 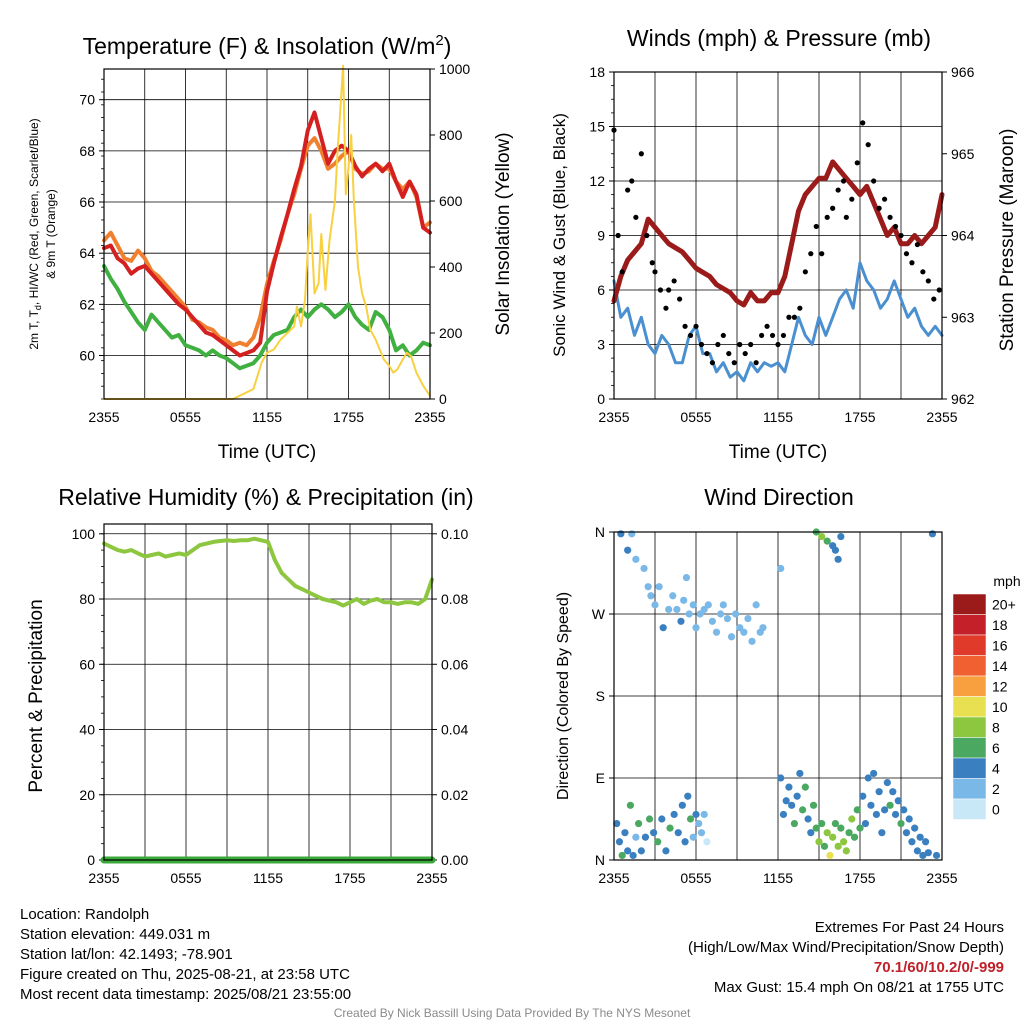 I want to click on temp-left-axis-label-line2: & 9m T (Orange), so click(x=51, y=234).